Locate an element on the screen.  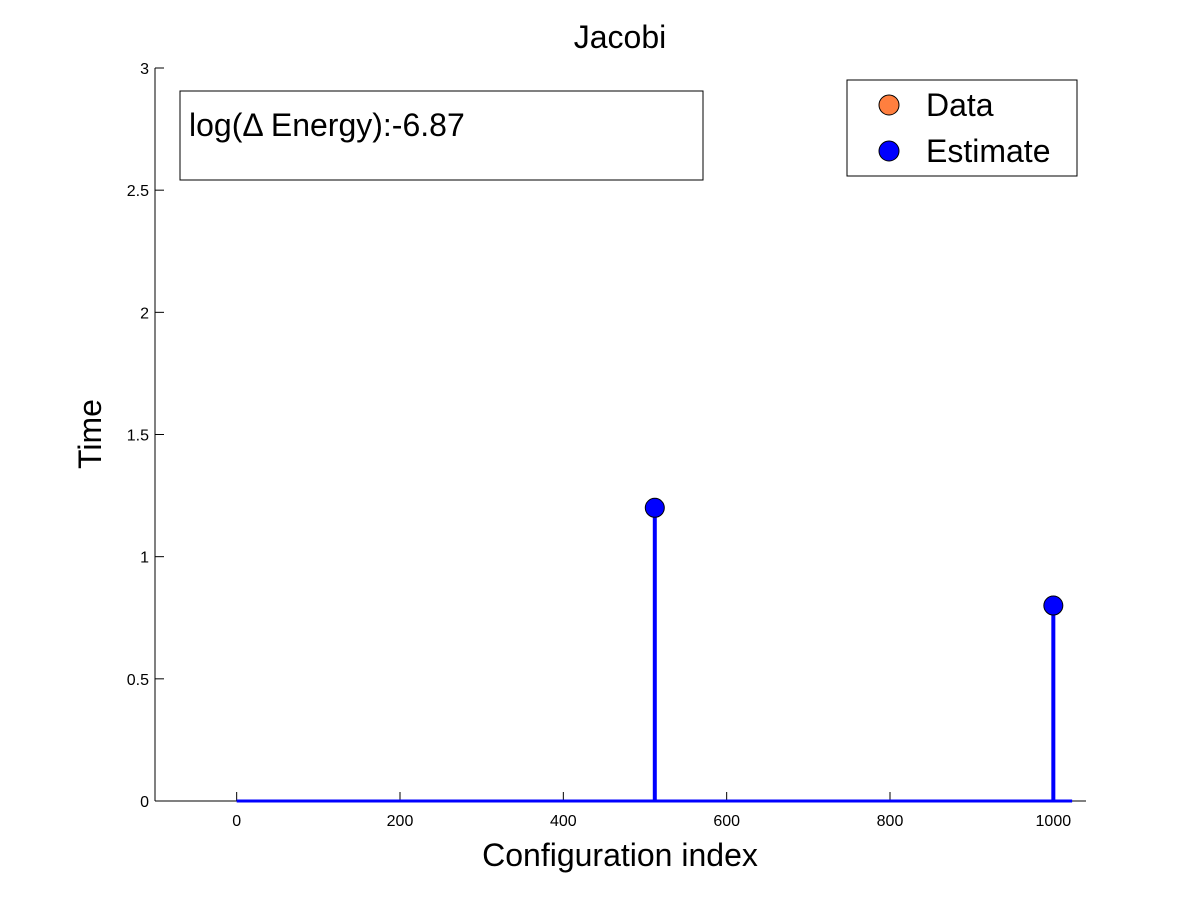
x-tick-label: 200 is located at coordinates (400, 821).